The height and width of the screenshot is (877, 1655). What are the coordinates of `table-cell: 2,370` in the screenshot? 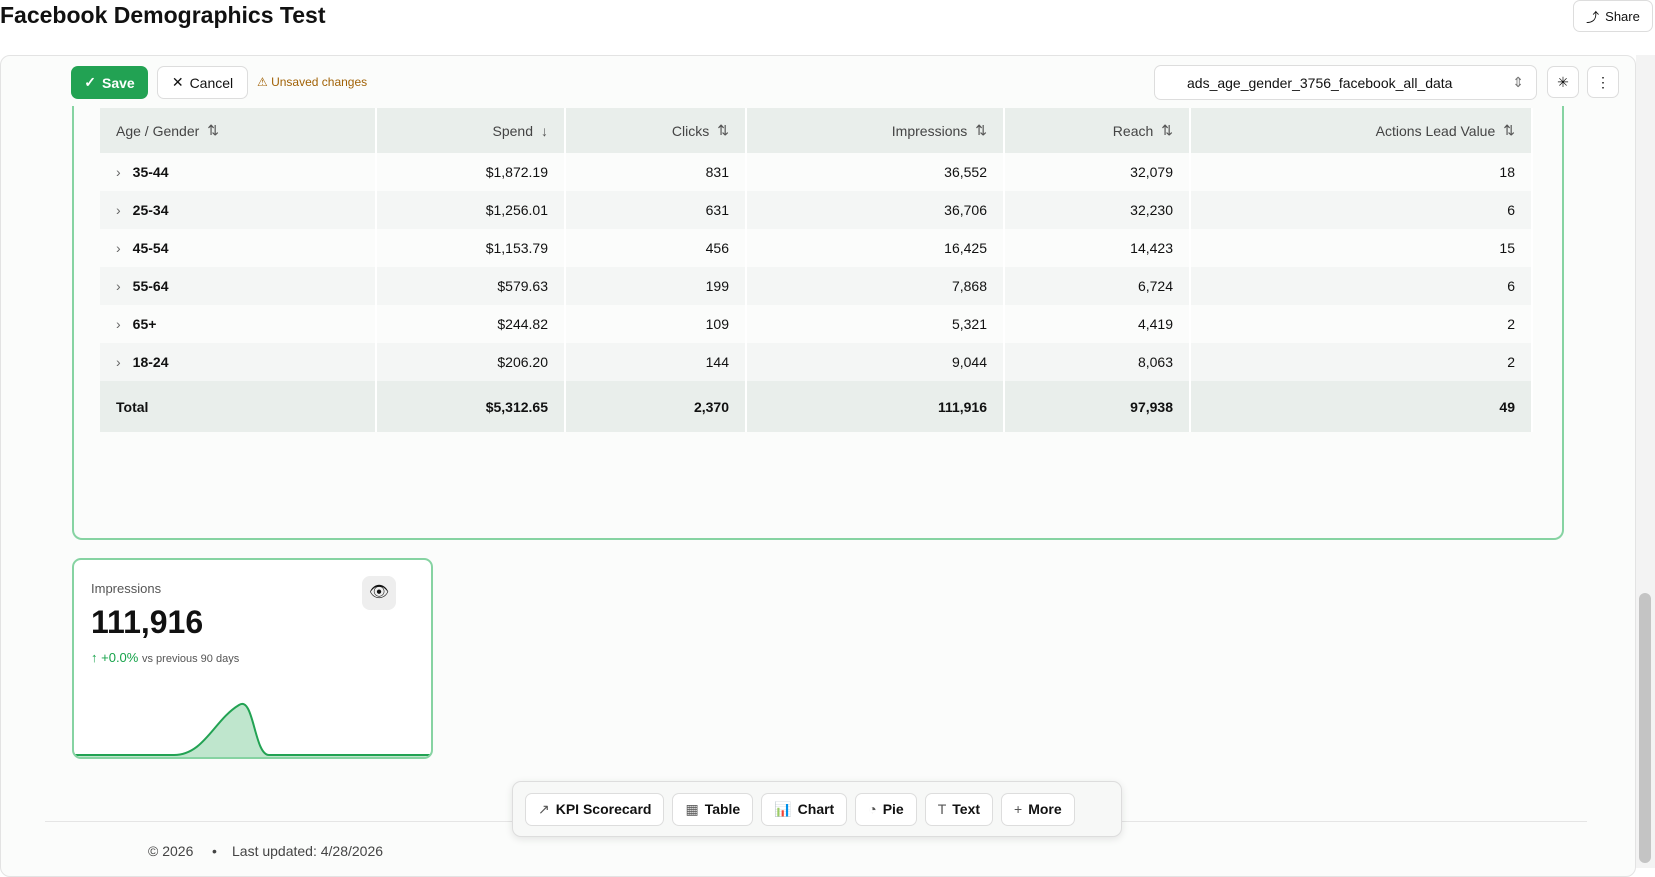 It's located at (656, 406).